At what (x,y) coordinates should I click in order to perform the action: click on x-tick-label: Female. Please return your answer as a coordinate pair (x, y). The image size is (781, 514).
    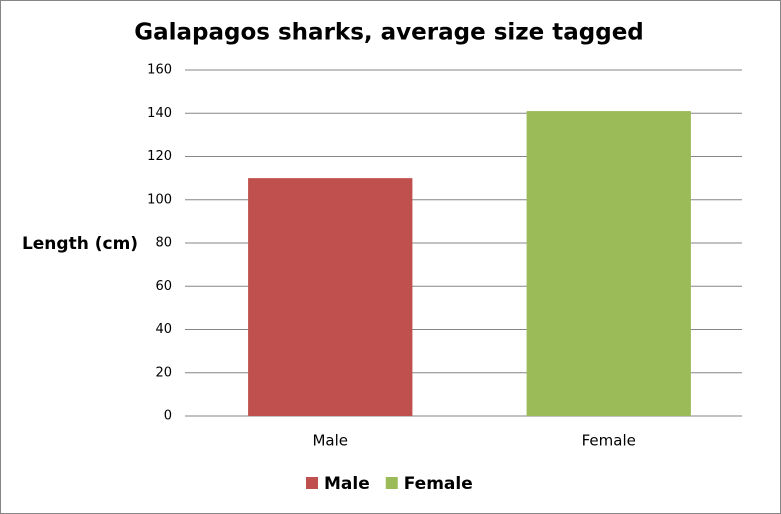
    Looking at the image, I should click on (609, 441).